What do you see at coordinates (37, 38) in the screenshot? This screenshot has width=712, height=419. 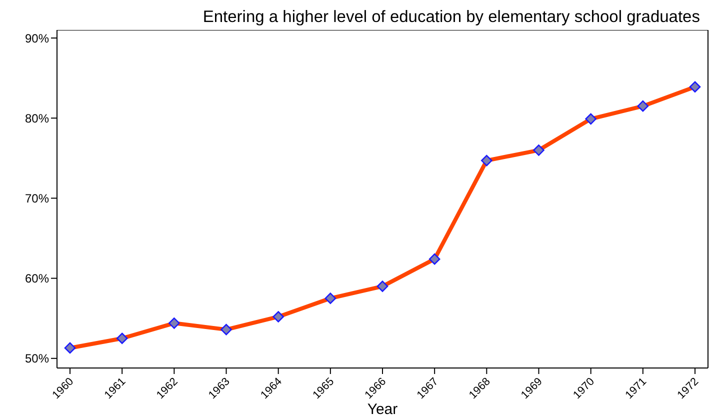 I see `y-tick-label: 90%` at bounding box center [37, 38].